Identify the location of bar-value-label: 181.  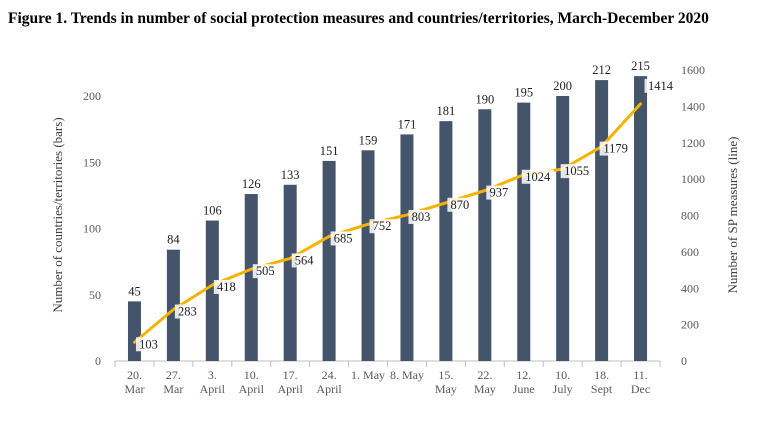
(446, 111).